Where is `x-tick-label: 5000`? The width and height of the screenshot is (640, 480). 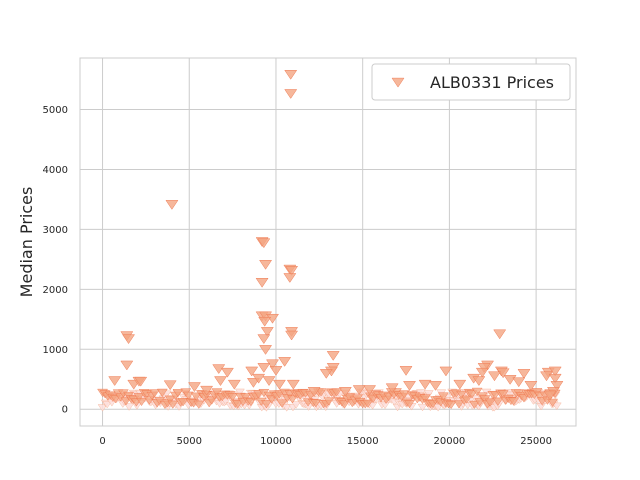 x-tick-label: 5000 is located at coordinates (189, 441).